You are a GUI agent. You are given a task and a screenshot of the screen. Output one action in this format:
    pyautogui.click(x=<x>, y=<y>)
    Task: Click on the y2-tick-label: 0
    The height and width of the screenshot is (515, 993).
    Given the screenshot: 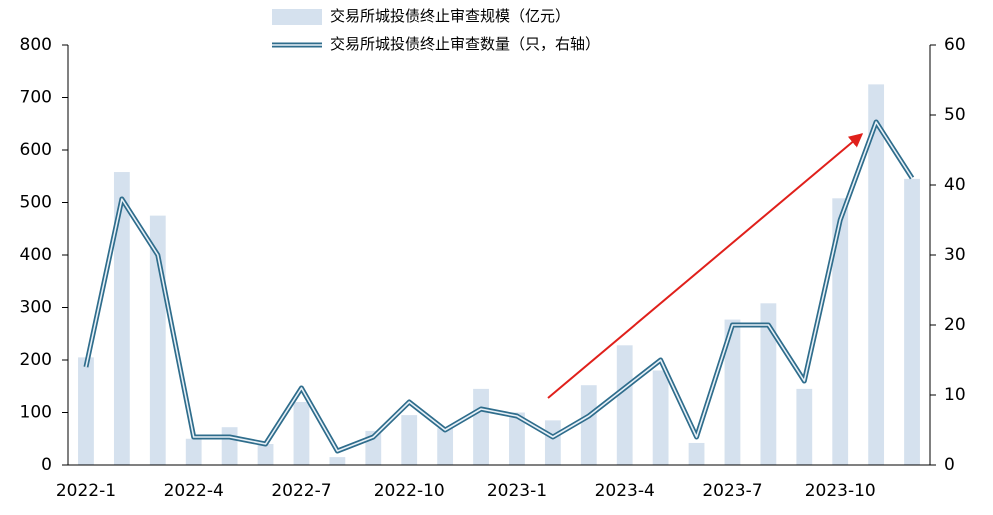 What is the action you would take?
    pyautogui.click(x=949, y=465)
    